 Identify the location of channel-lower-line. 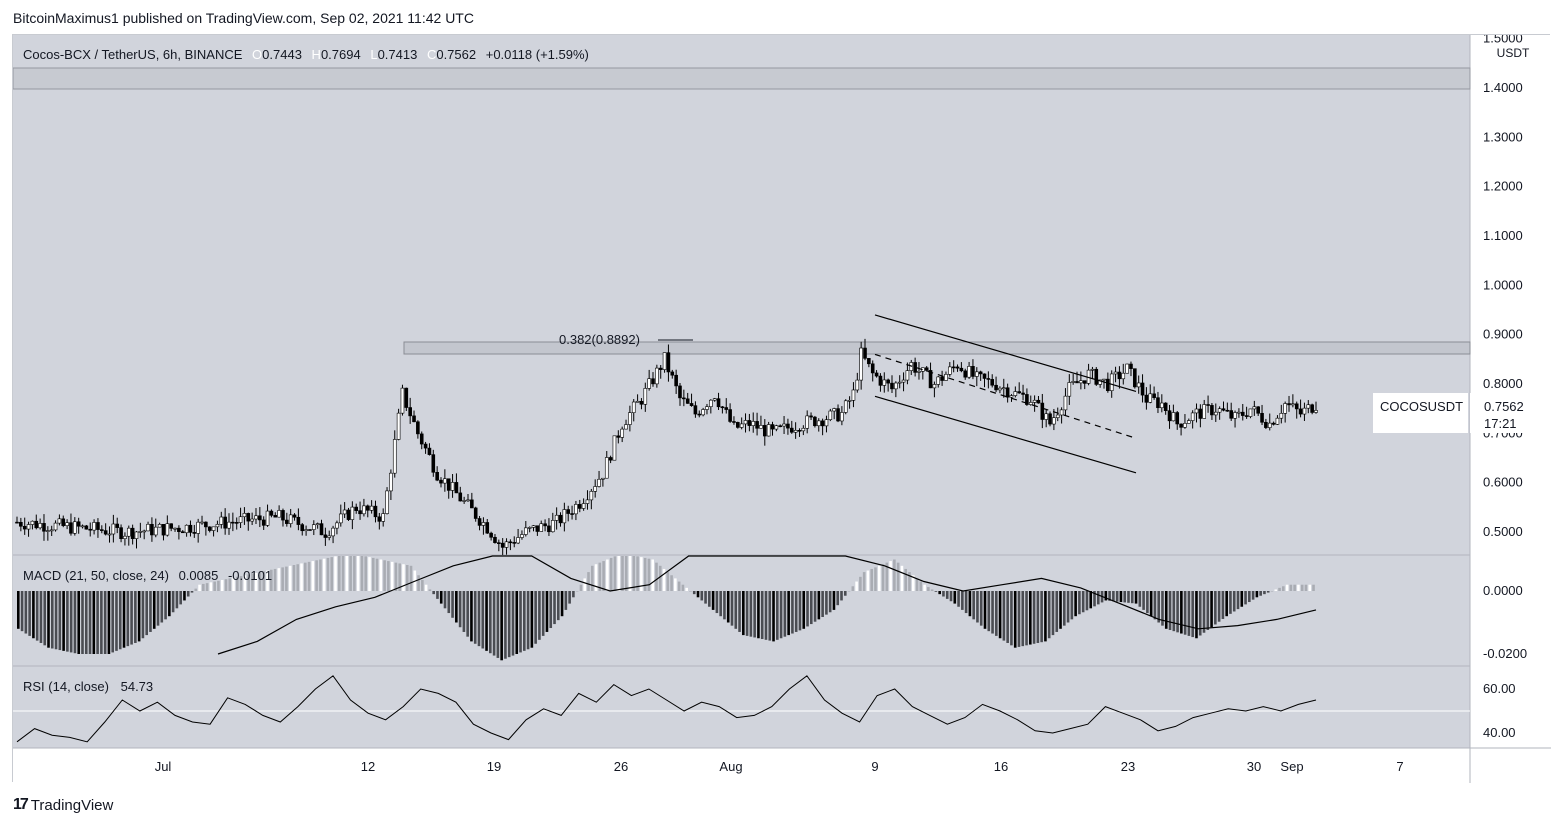
(1005, 434).